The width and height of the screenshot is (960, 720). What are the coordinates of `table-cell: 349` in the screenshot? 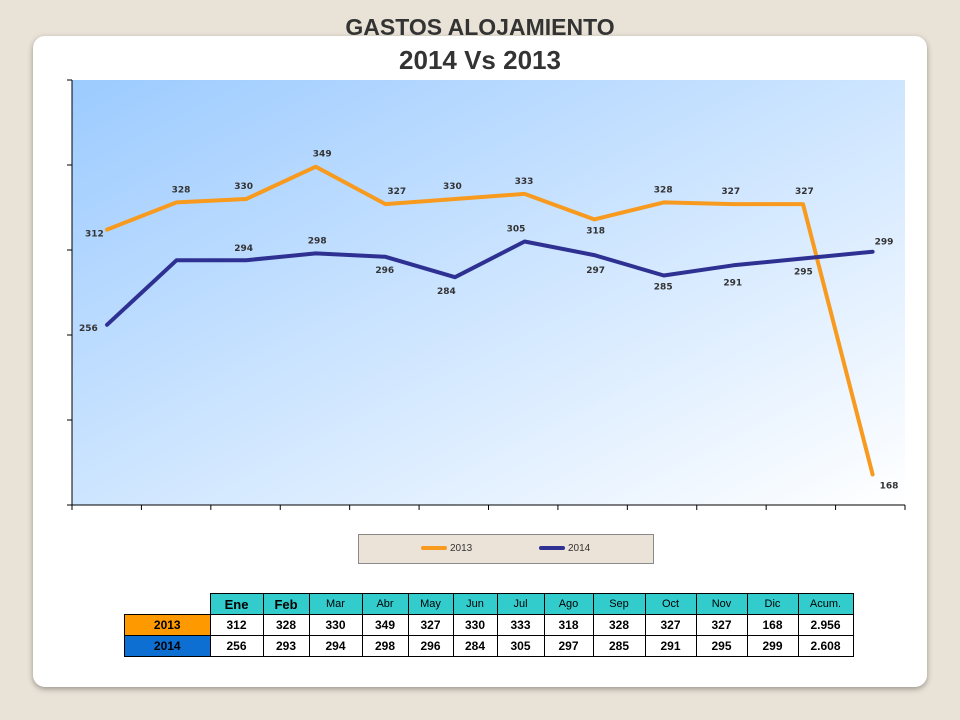 It's located at (385, 625).